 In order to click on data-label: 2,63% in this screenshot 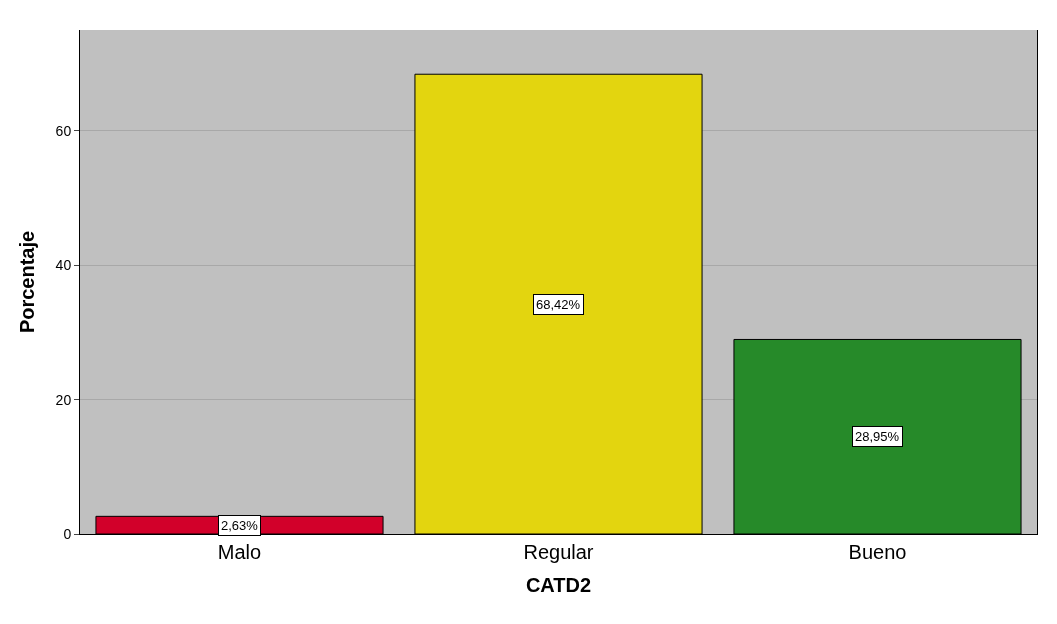, I will do `click(240, 525)`.